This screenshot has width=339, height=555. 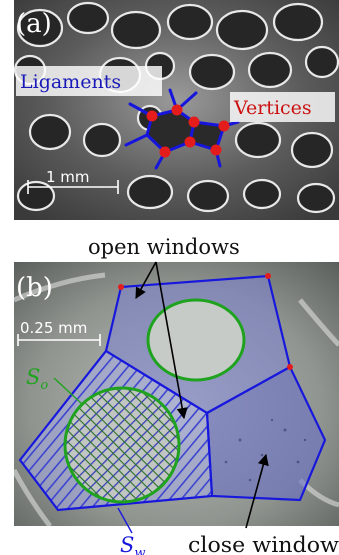 What do you see at coordinates (164, 247) in the screenshot?
I see `open-windows-label: open windows` at bounding box center [164, 247].